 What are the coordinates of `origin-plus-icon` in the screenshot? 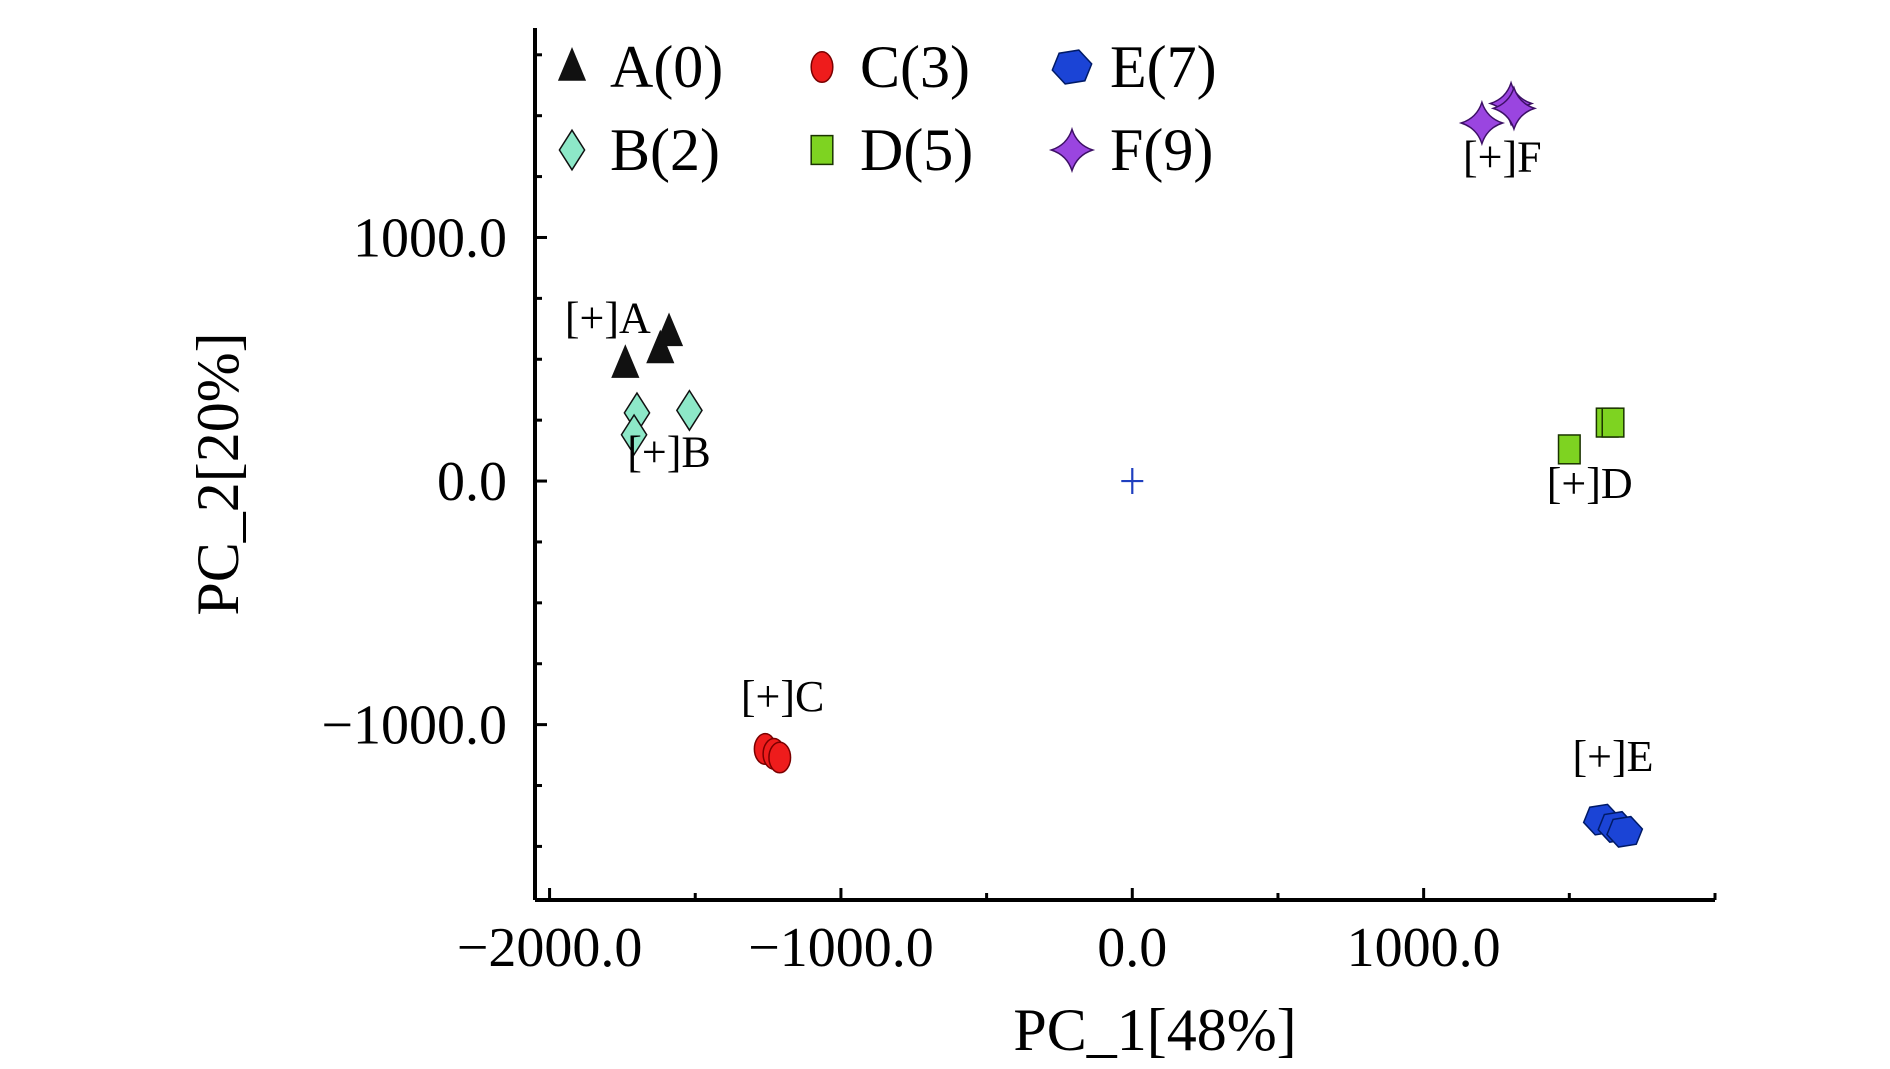 It's located at (1132, 481).